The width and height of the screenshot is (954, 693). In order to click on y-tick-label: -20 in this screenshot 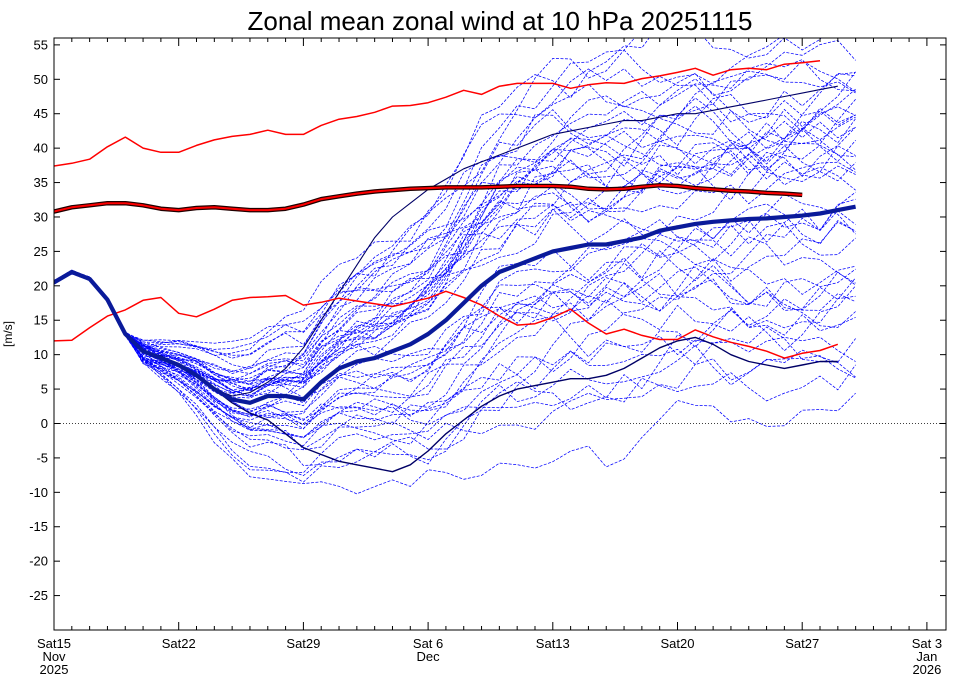, I will do `click(38, 561)`.